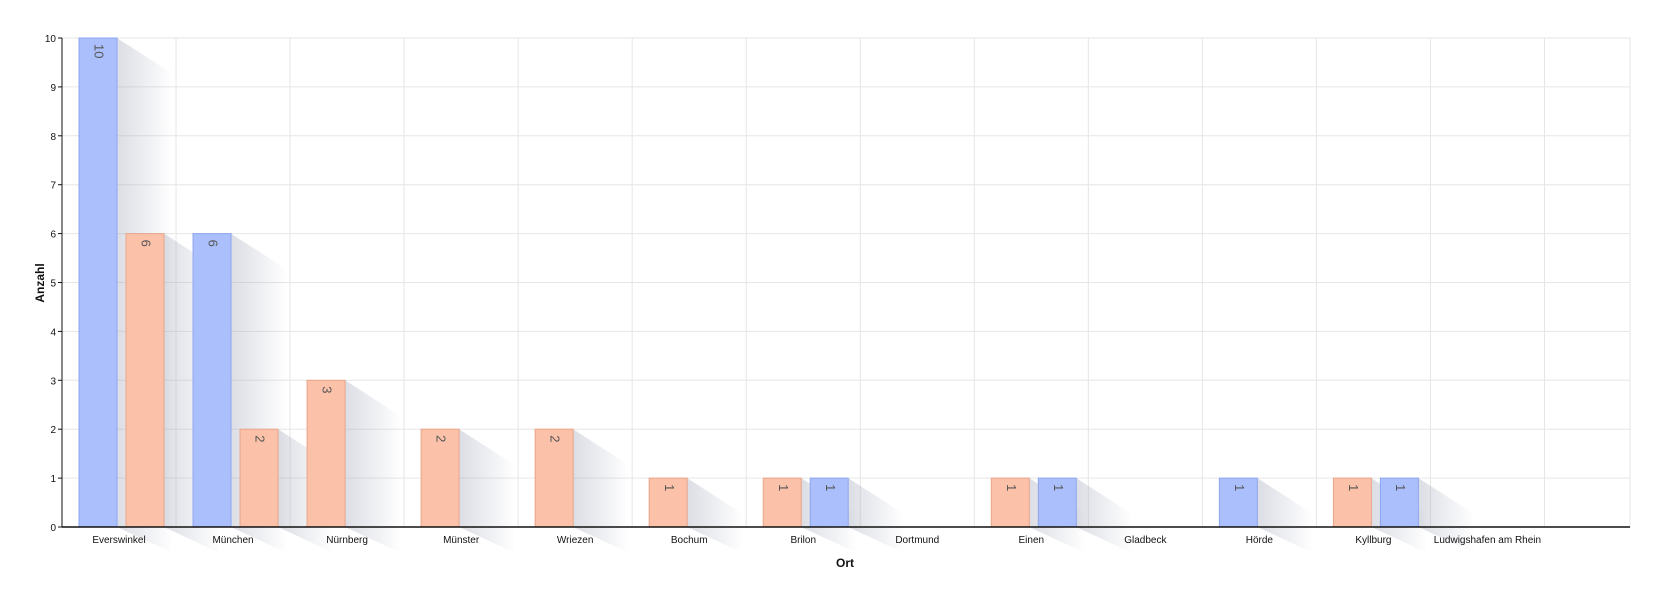 The height and width of the screenshot is (601, 1663). What do you see at coordinates (53, 430) in the screenshot?
I see `y-tick-label: 2` at bounding box center [53, 430].